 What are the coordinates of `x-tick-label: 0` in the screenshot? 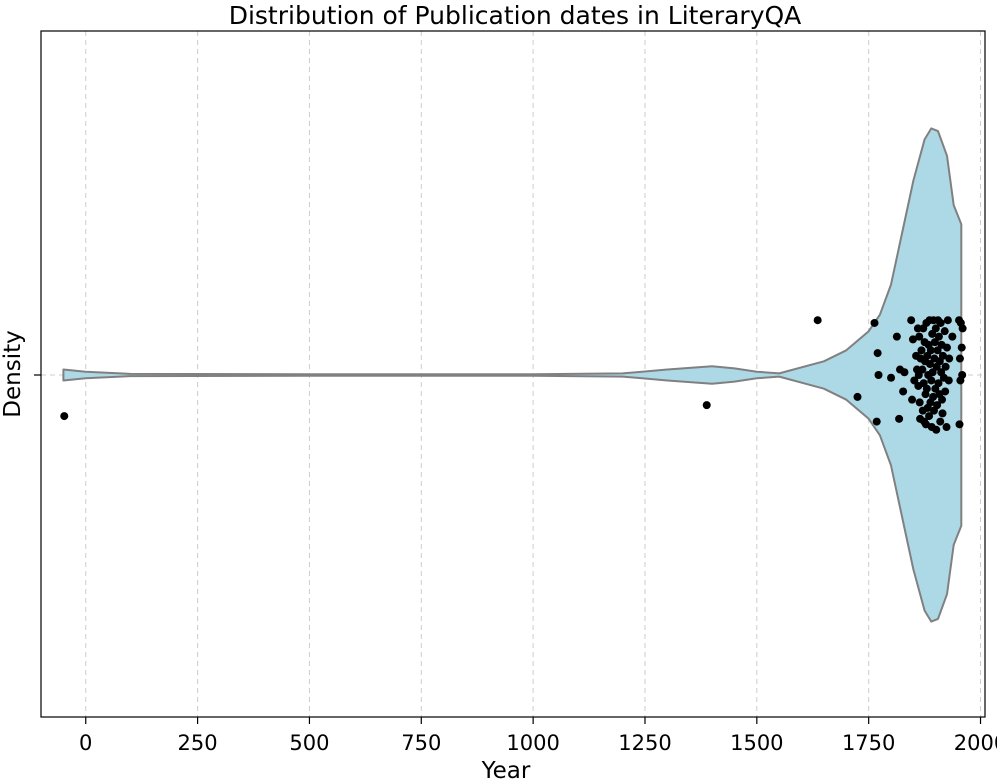 It's located at (85, 743).